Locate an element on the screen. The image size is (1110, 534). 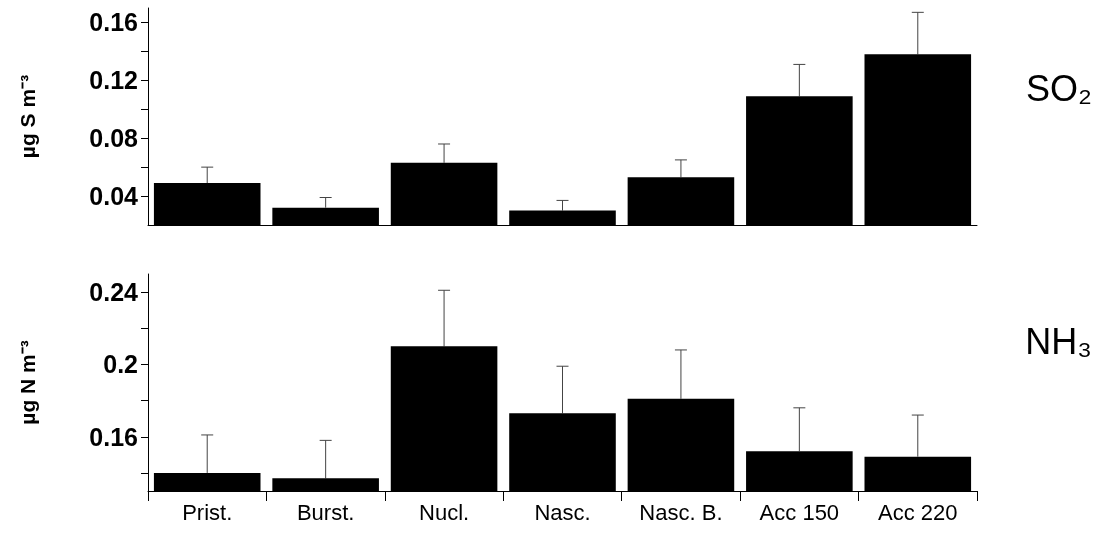
y-tick-label: 0.08 is located at coordinates (114, 138).